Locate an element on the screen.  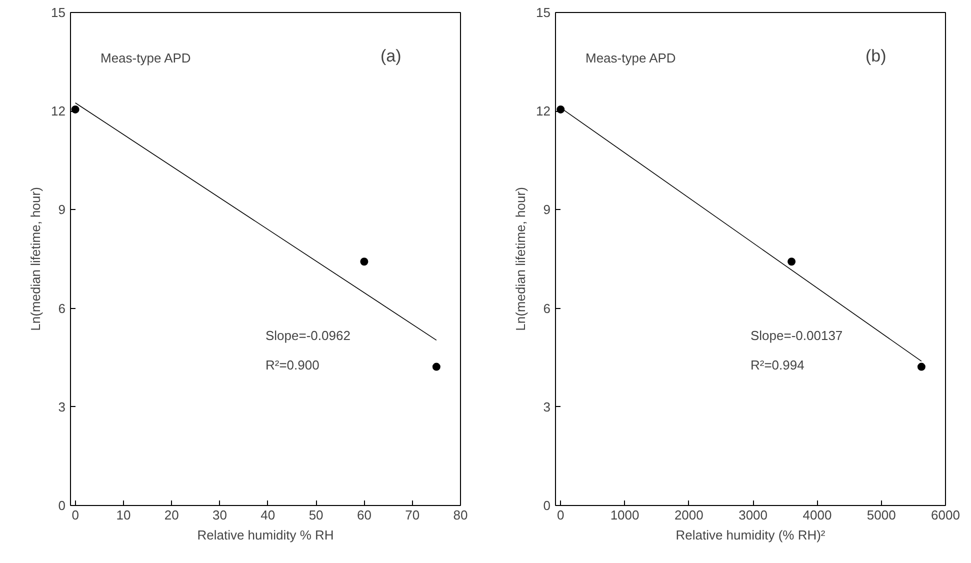
x-tick-label: 50 is located at coordinates (316, 515).